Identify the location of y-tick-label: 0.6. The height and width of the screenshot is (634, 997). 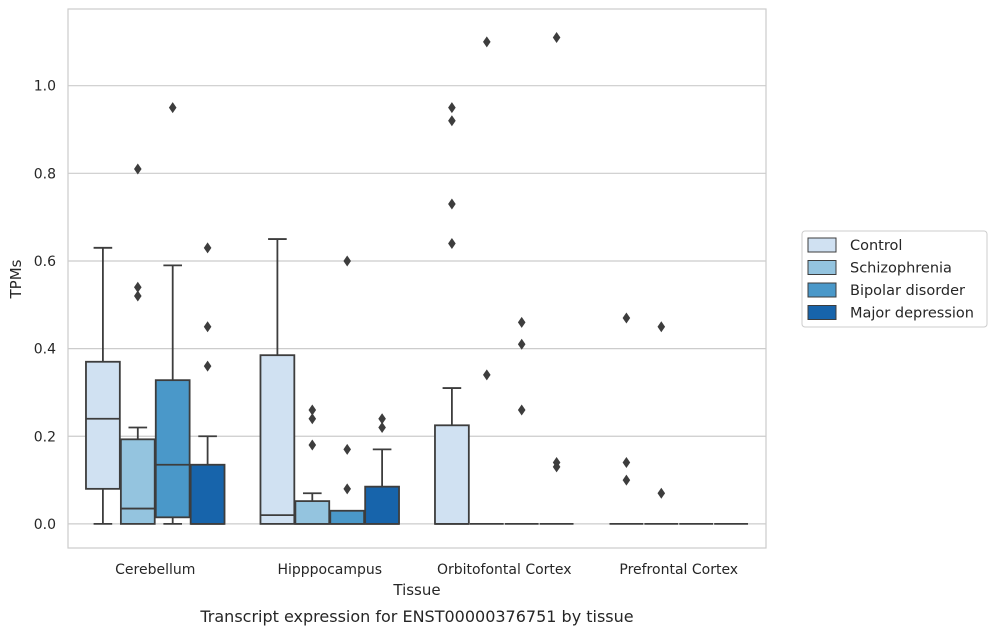
(45, 262).